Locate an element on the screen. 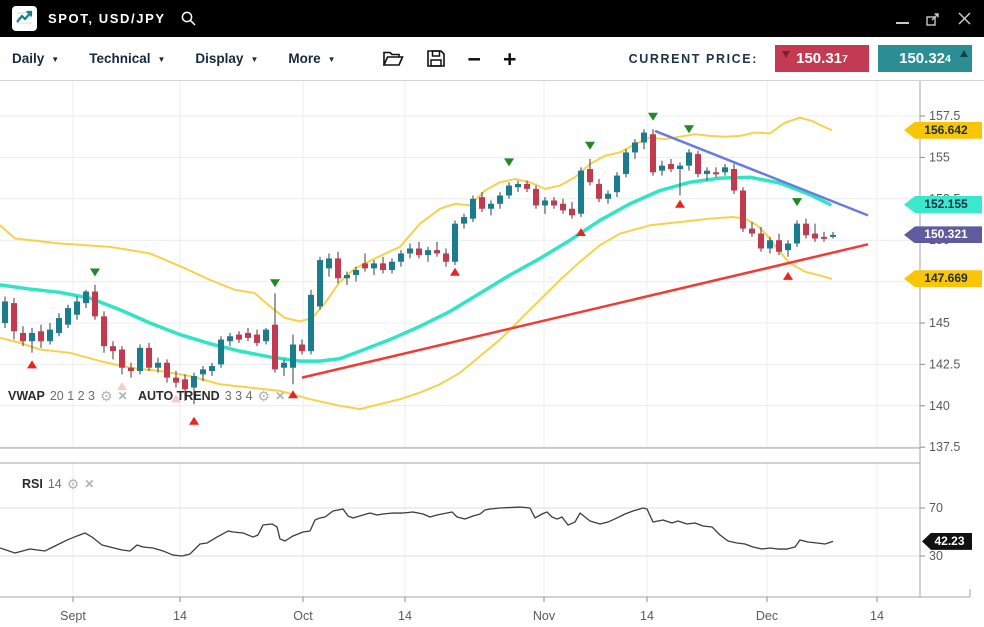 This screenshot has width=984, height=627. rsi-line is located at coordinates (417, 531).